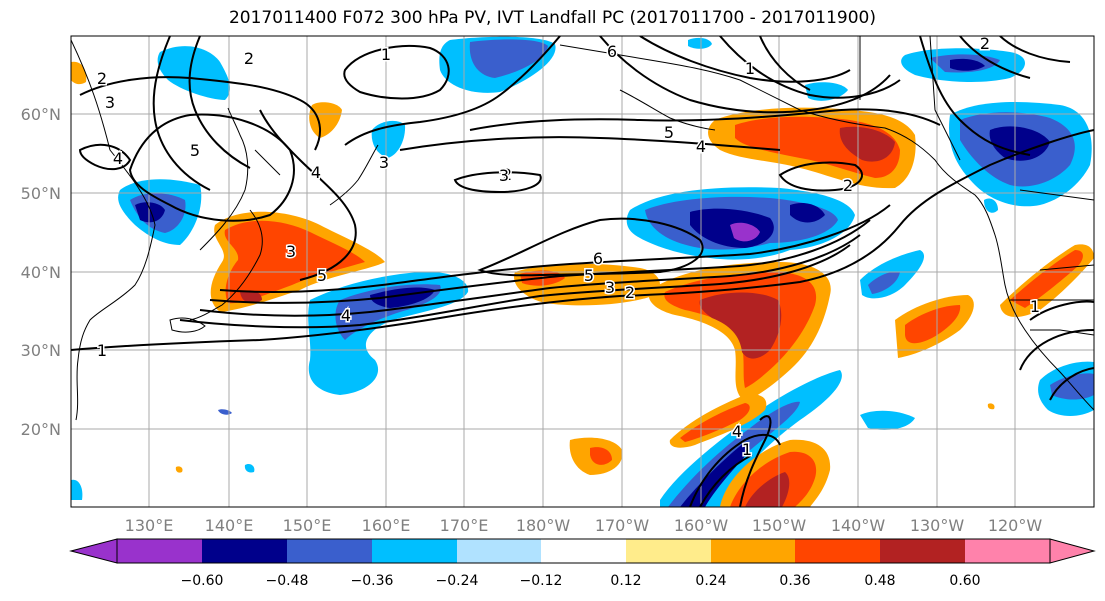  Describe the element at coordinates (372, 581) in the screenshot. I see `colorbar-tick-label: −0.36` at that location.